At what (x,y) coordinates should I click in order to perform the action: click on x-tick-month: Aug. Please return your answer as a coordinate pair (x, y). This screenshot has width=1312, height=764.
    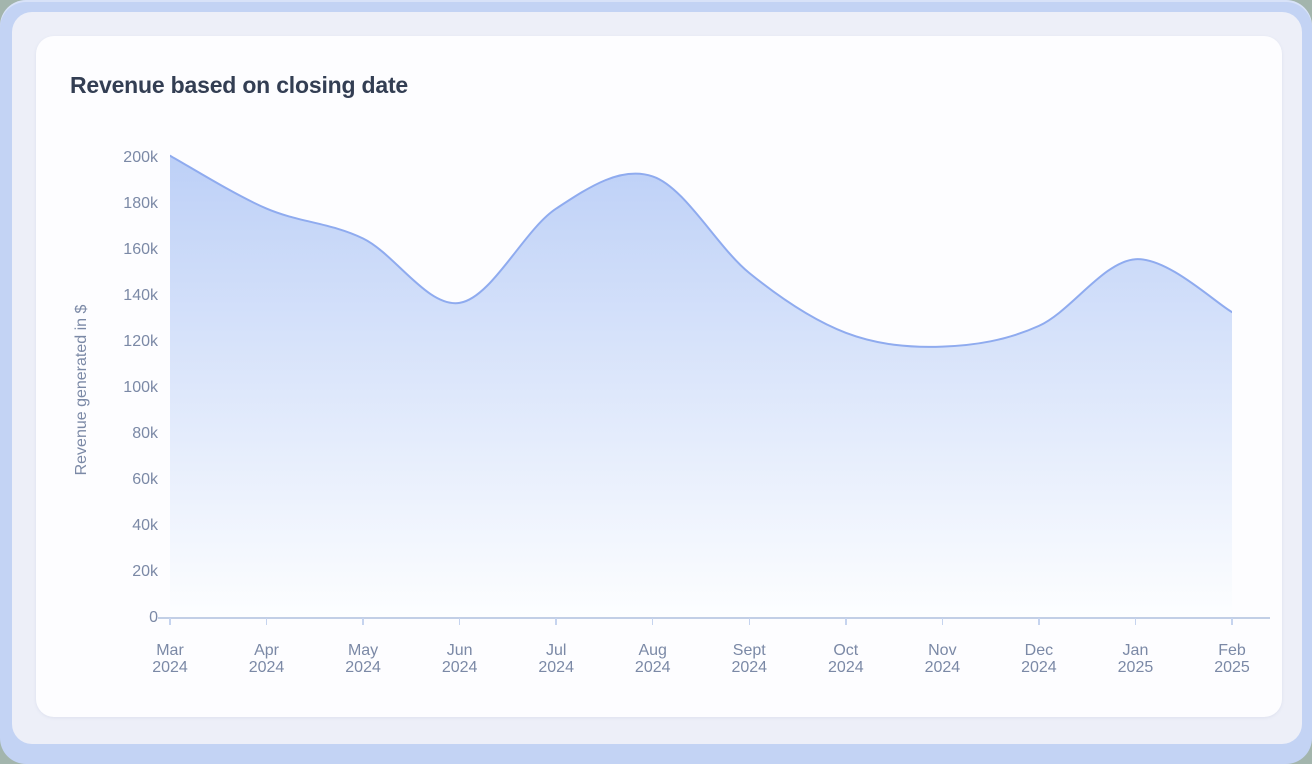
    Looking at the image, I should click on (652, 650).